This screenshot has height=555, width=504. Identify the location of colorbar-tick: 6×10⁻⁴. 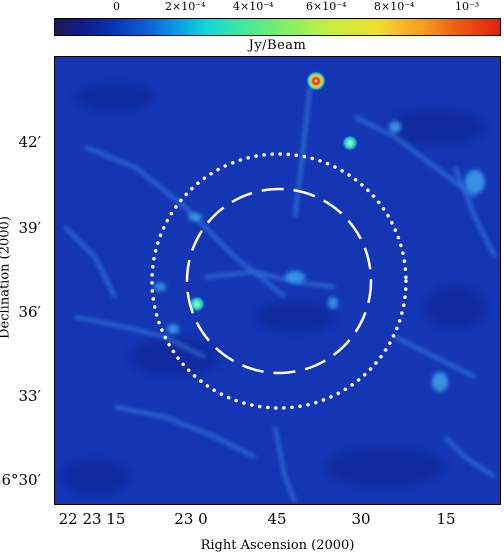
(326, 6).